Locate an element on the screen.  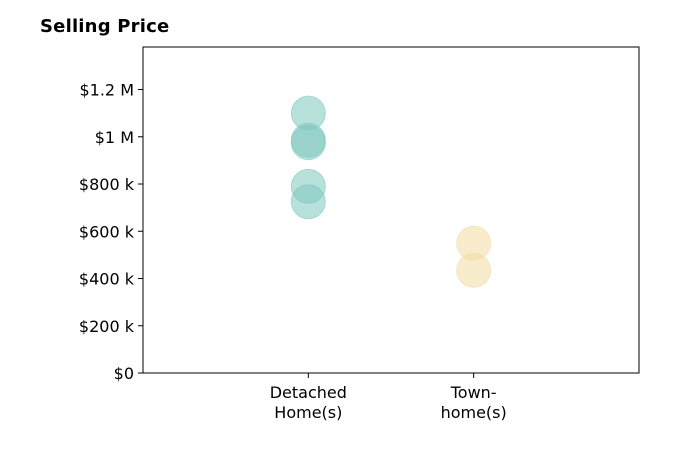
y-tick-label: $1 M is located at coordinates (114, 137).